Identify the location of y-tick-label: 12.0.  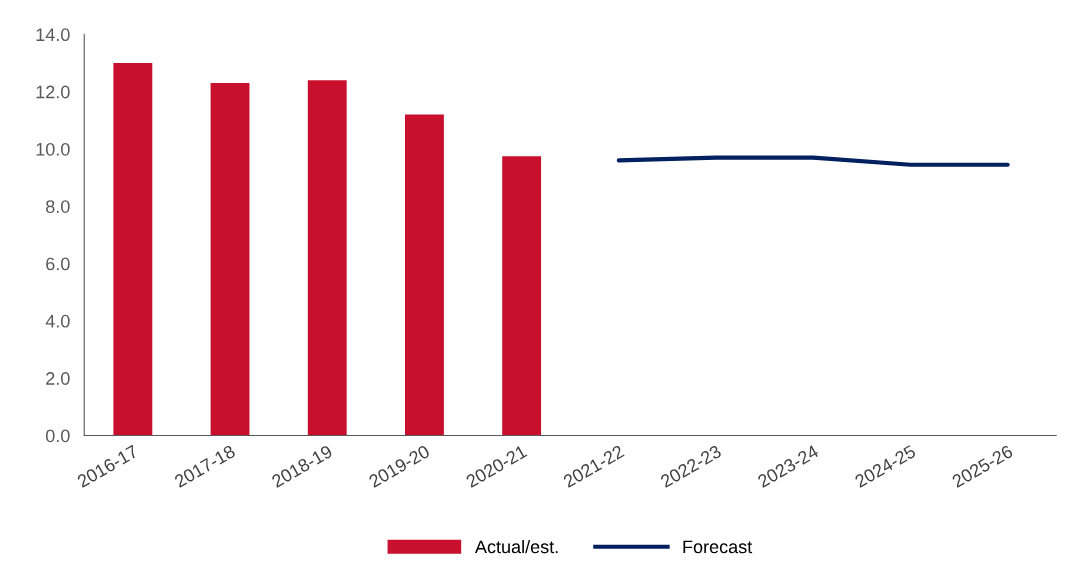
(53, 92).